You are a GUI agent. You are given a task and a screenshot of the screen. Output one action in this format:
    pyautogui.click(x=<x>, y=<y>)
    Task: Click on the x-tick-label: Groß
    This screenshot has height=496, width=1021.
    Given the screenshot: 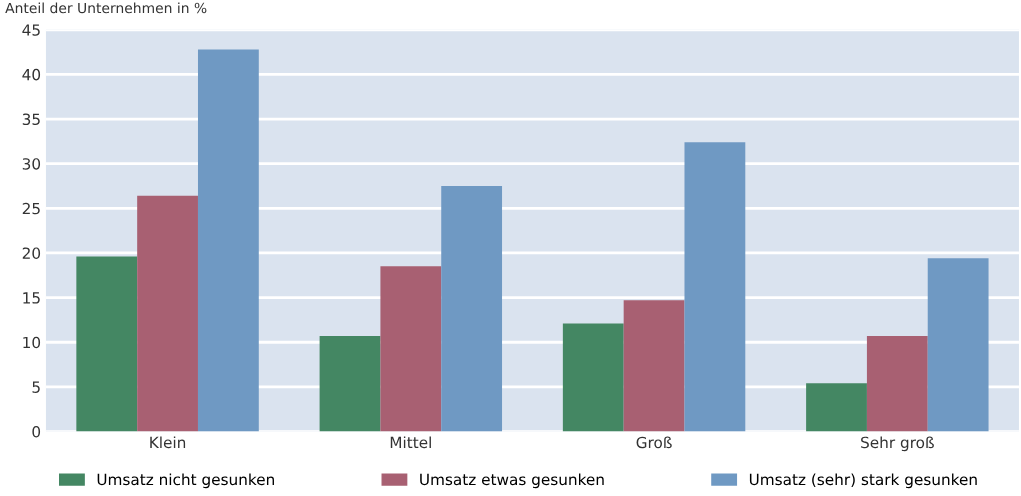 What is the action you would take?
    pyautogui.click(x=654, y=442)
    